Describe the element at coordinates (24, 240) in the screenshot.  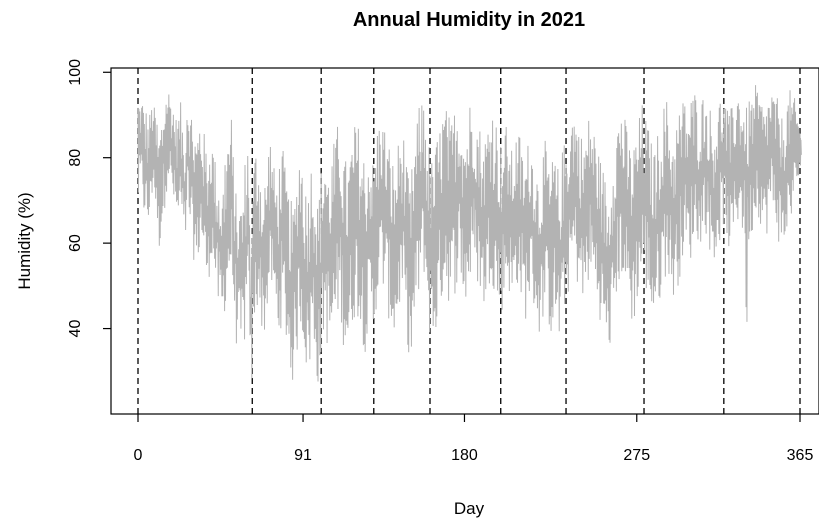
I see `y-axis-label: Humidity (%)` at that location.